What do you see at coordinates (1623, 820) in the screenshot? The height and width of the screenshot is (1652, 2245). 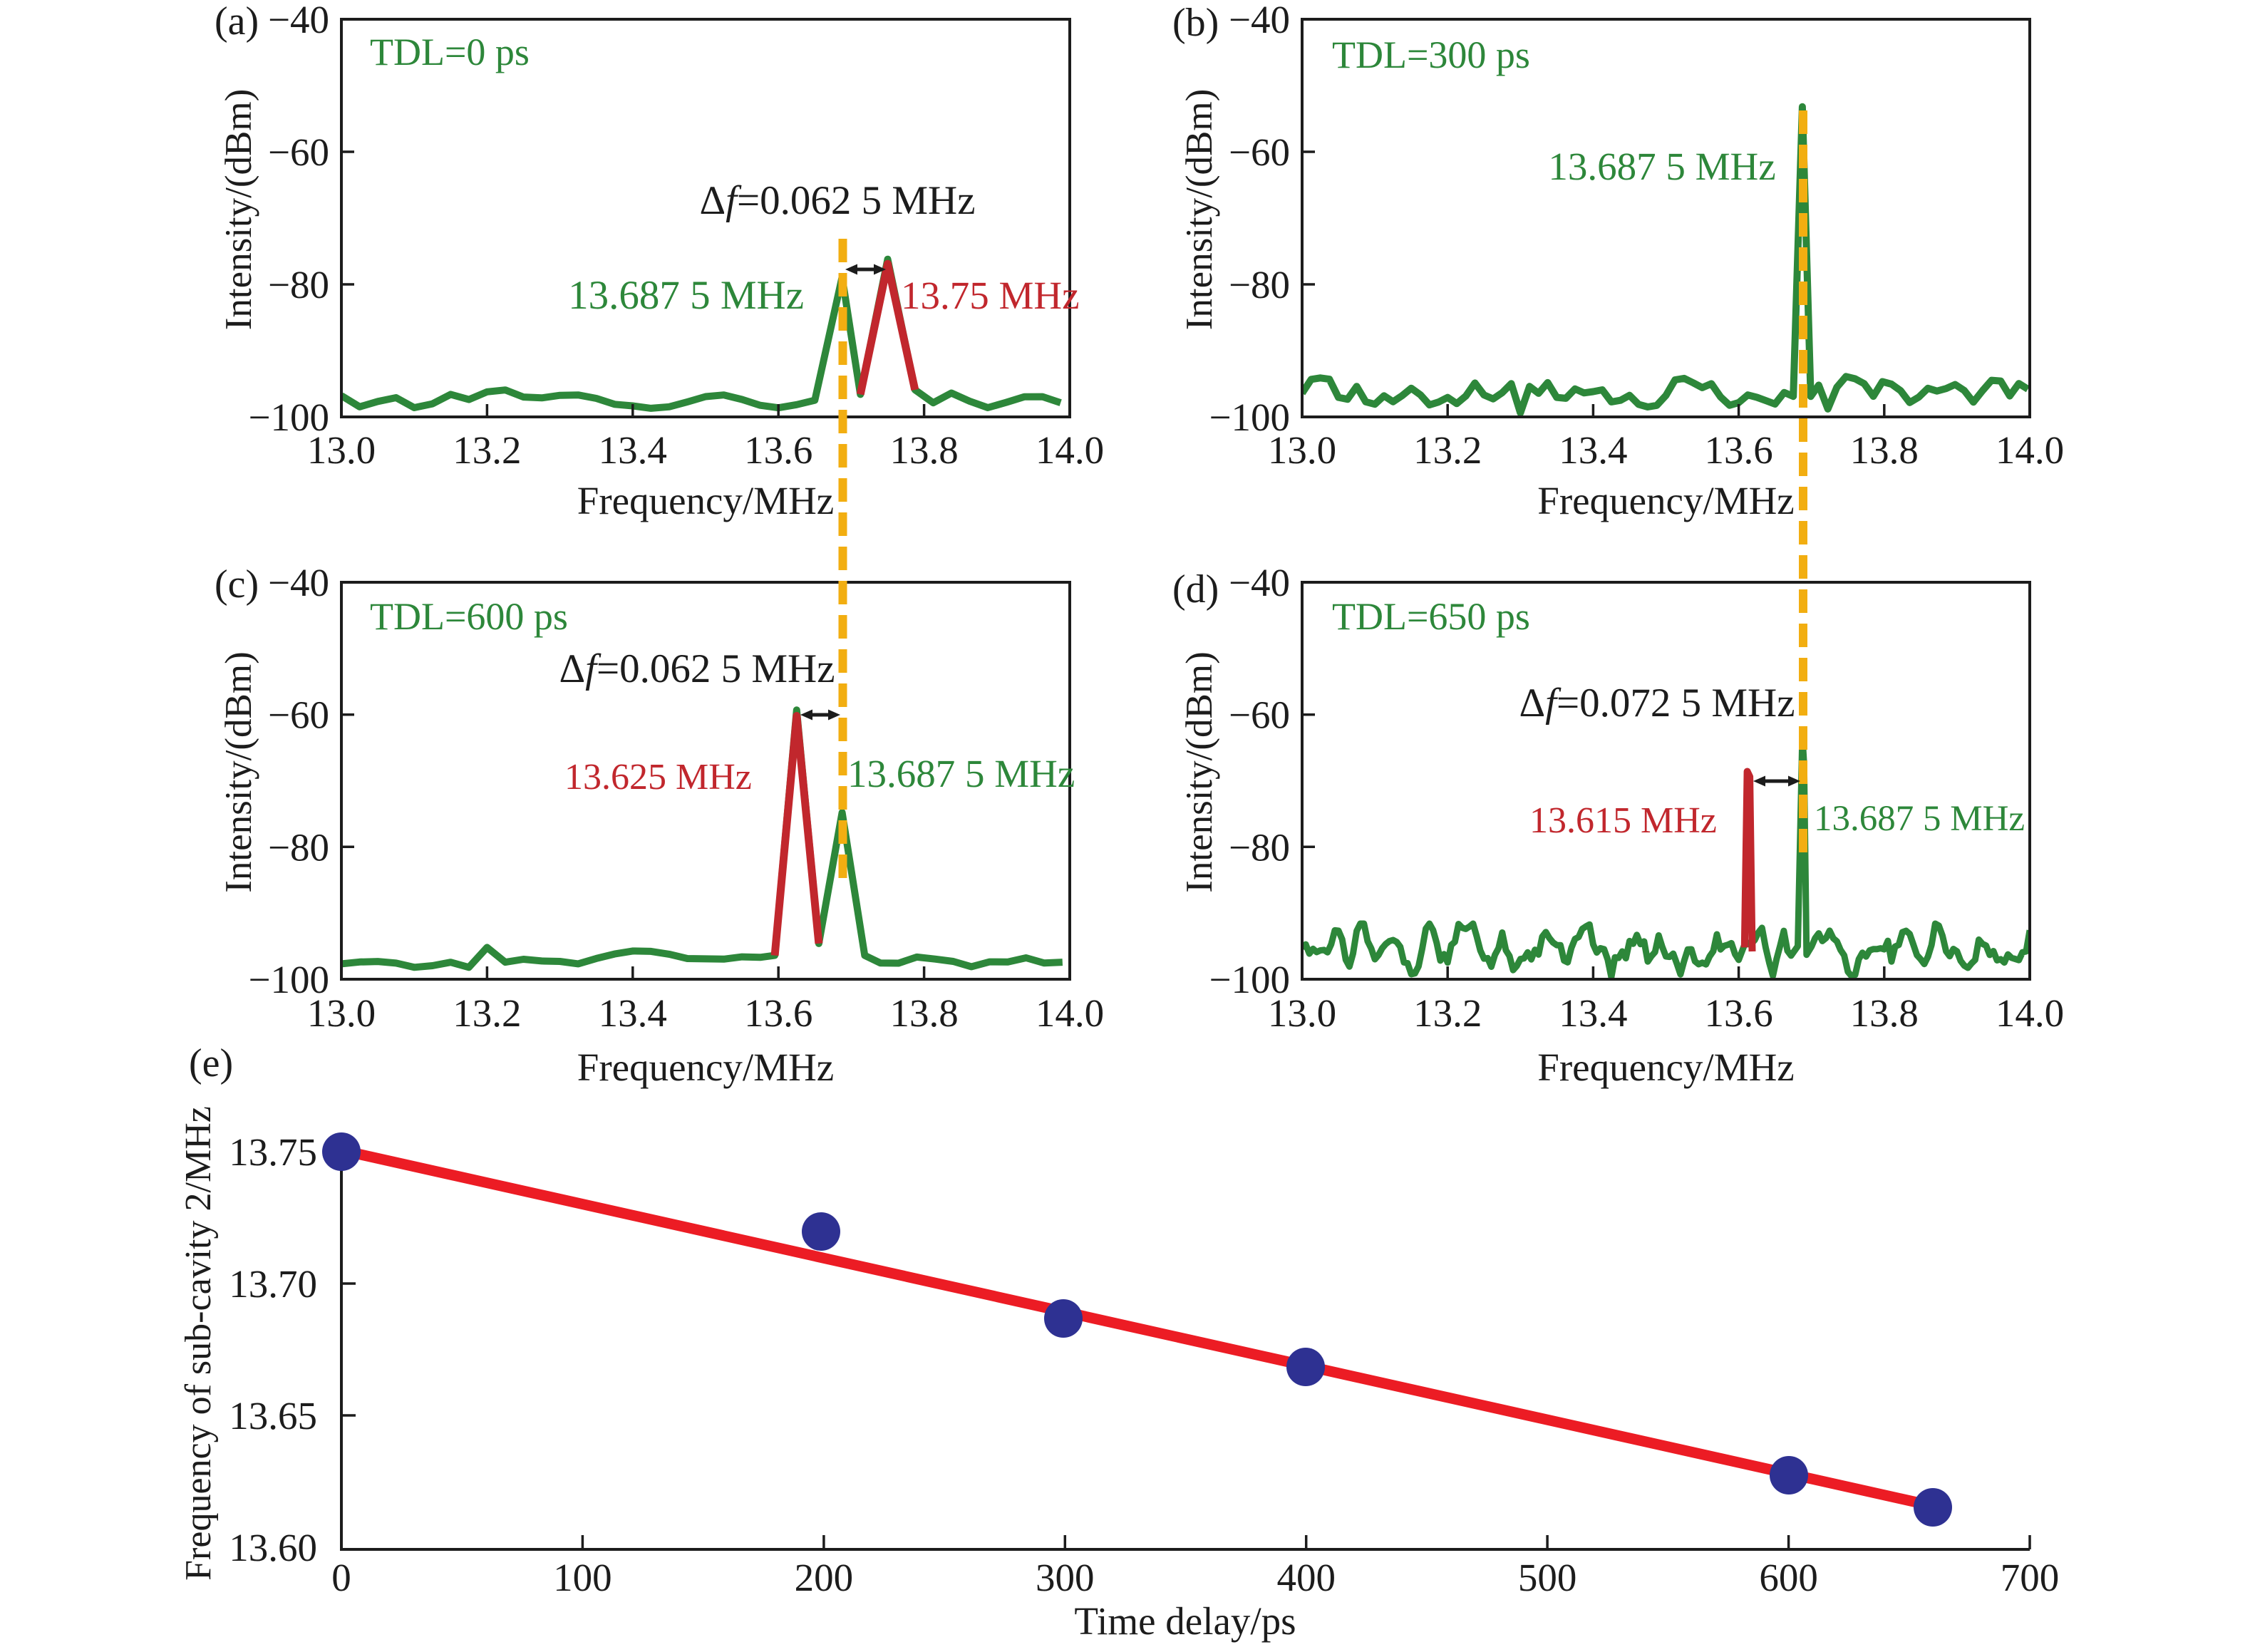 I see `svg-text: 13.615 MHz` at bounding box center [1623, 820].